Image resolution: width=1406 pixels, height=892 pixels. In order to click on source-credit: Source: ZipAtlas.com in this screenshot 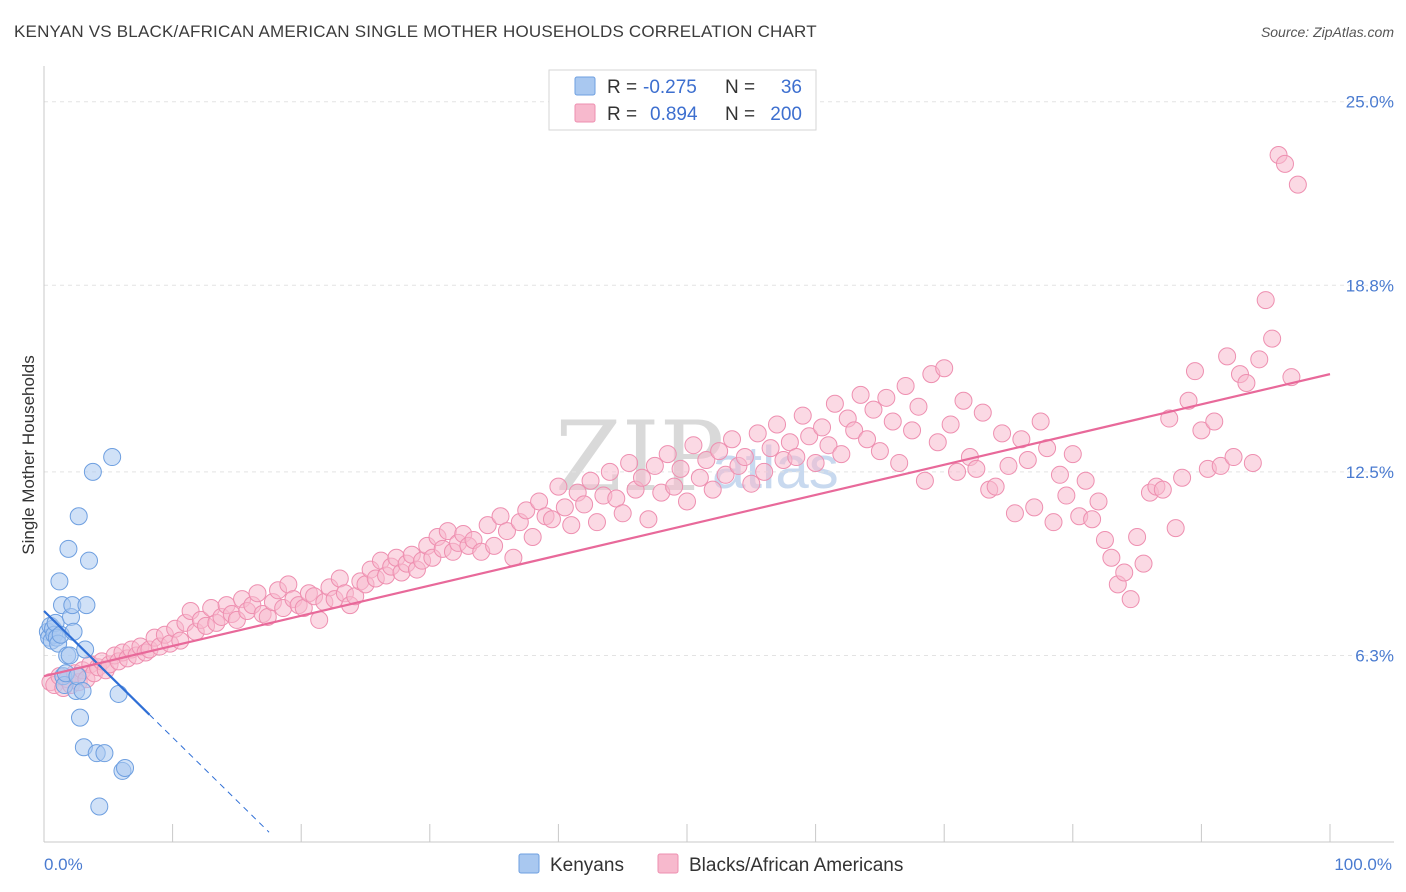, I will do `click(1327, 32)`.